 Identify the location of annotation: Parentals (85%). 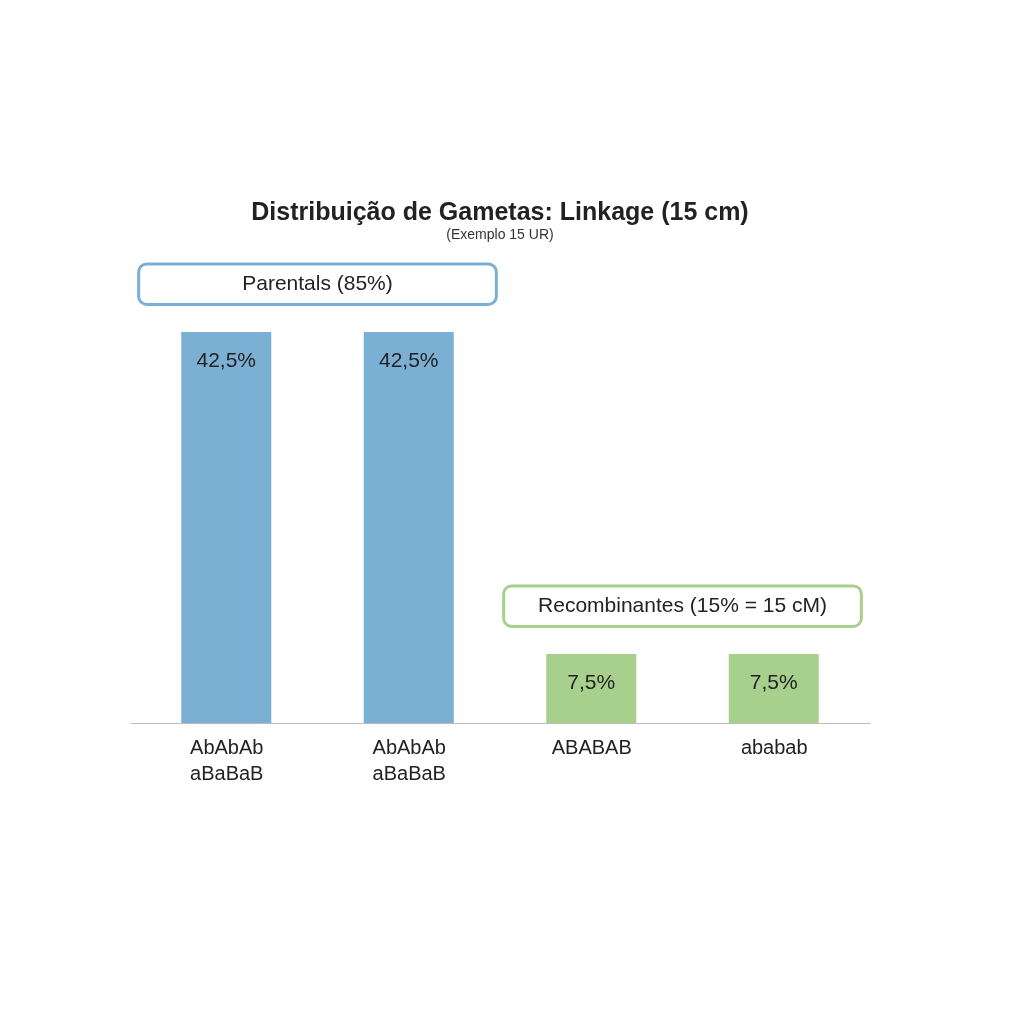
(317, 283).